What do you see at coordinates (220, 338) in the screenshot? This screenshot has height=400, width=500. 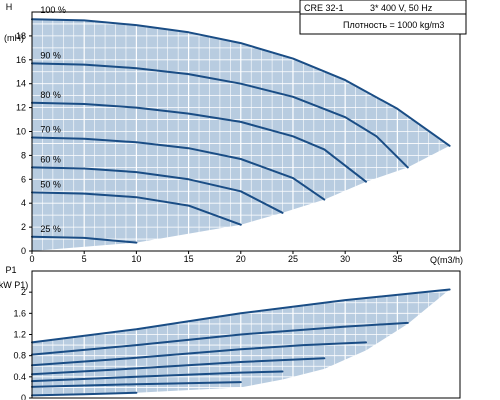 I see `series-line-90-pct` at bounding box center [220, 338].